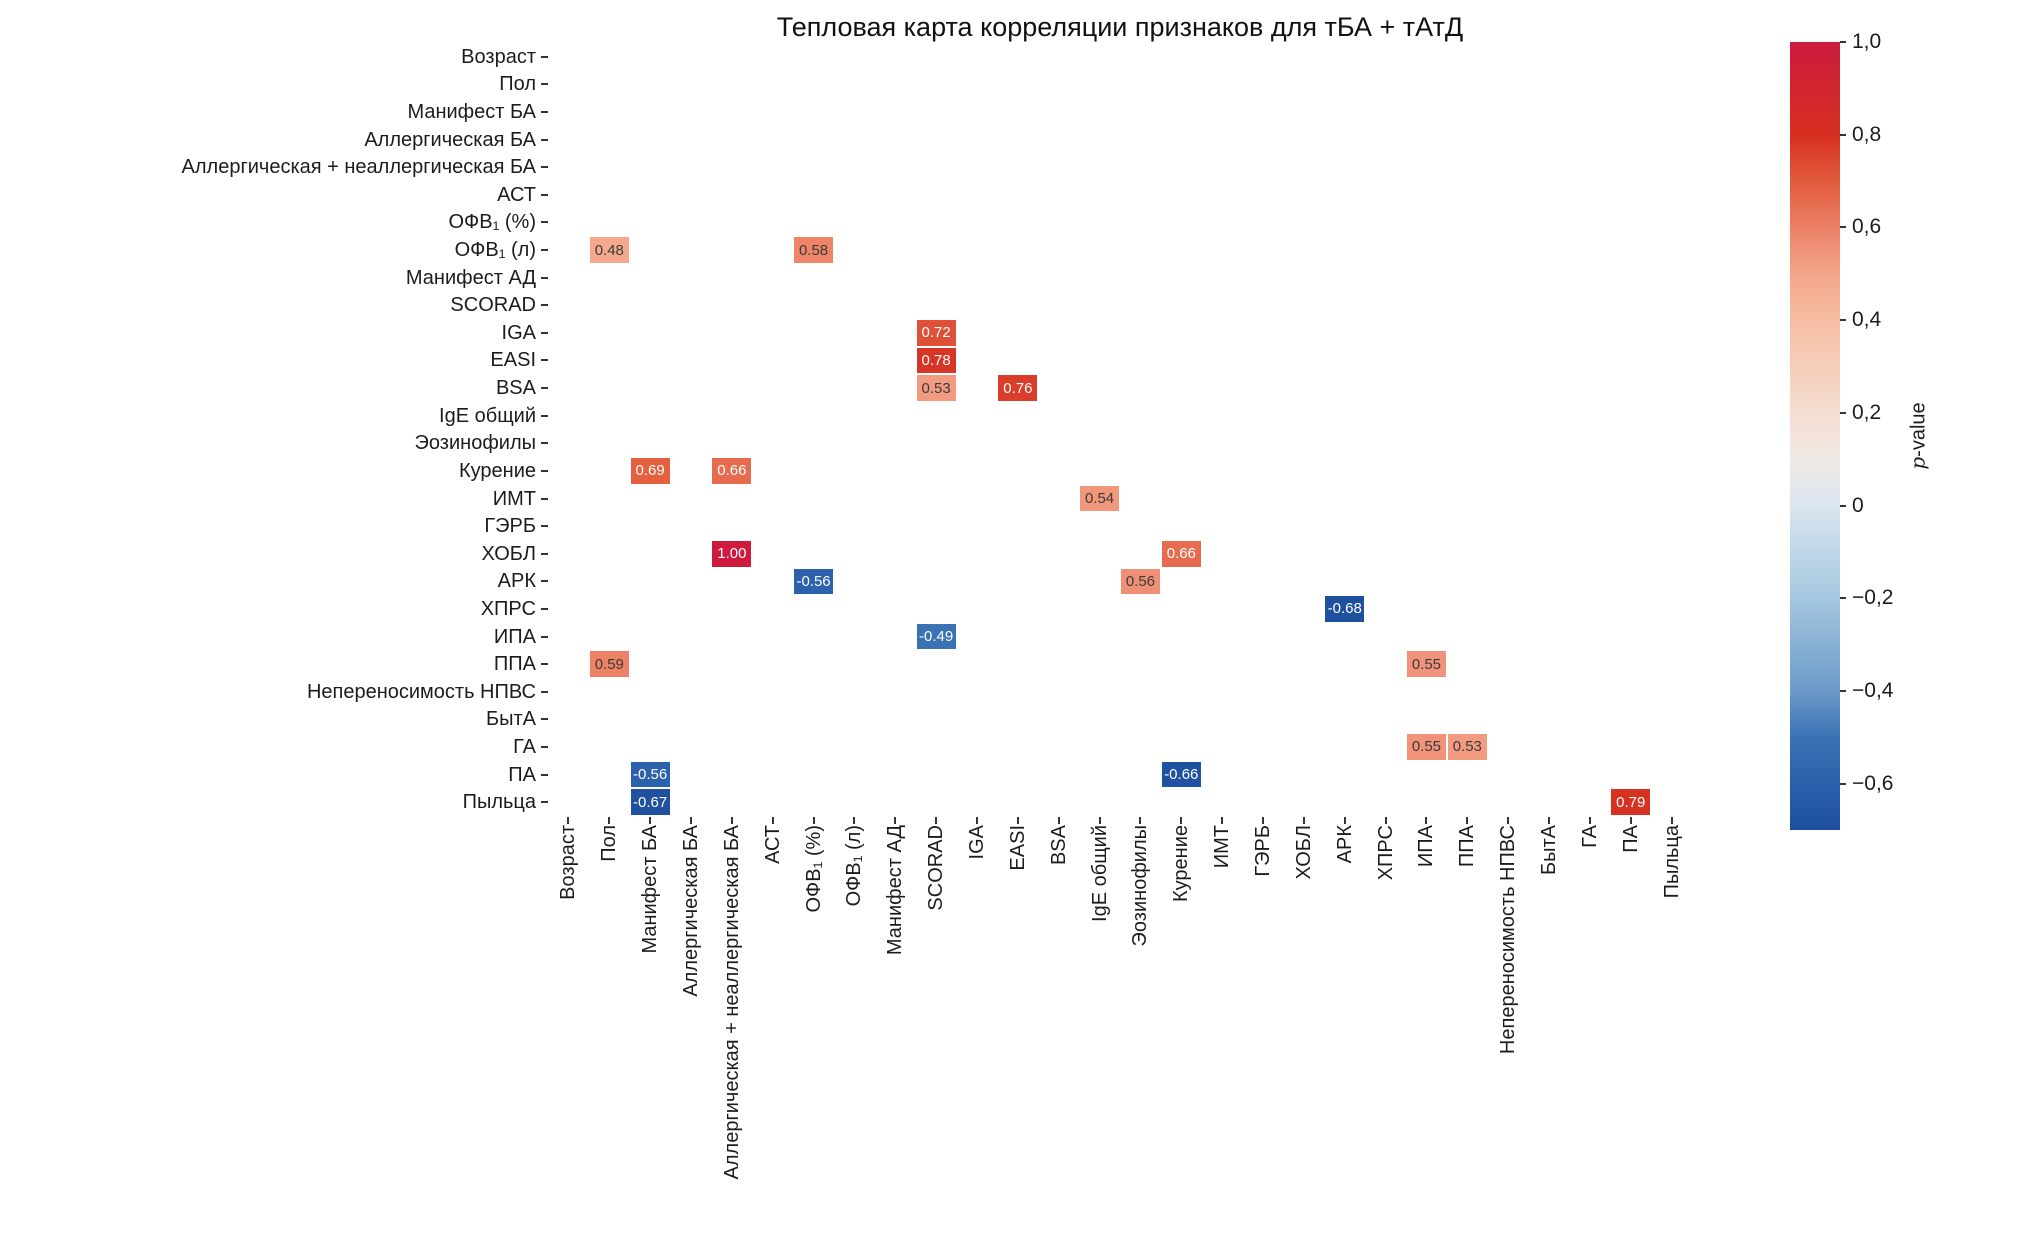  Describe the element at coordinates (936, 333) in the screenshot. I see `heatmap-cell: 0.72` at that location.